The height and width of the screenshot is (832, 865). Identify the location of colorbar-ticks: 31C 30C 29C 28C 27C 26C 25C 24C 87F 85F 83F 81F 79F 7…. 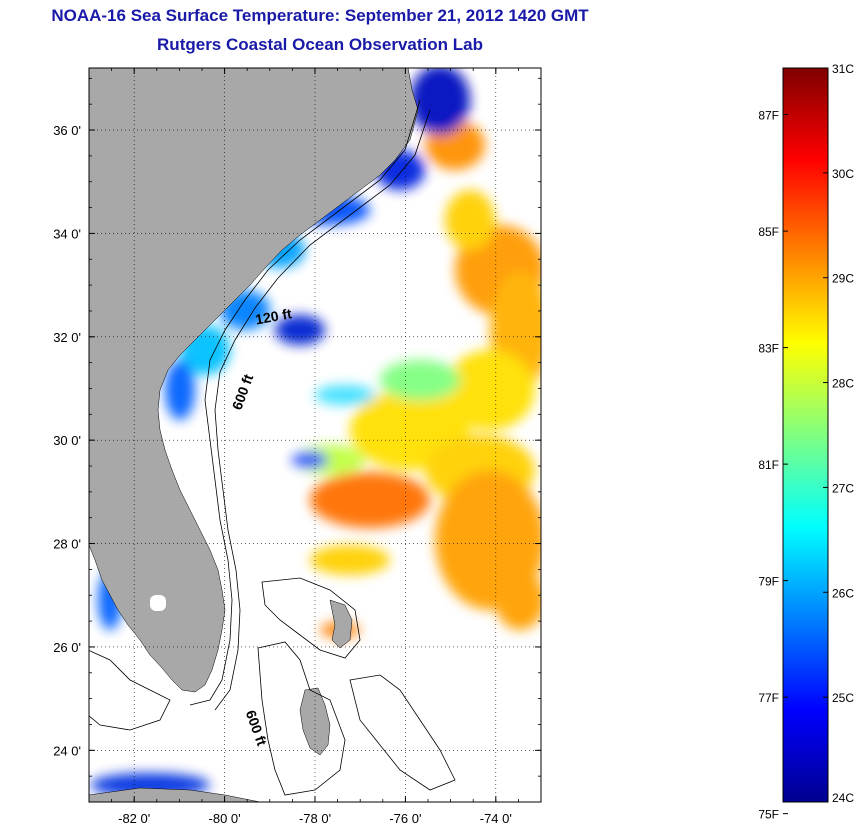
(806, 442).